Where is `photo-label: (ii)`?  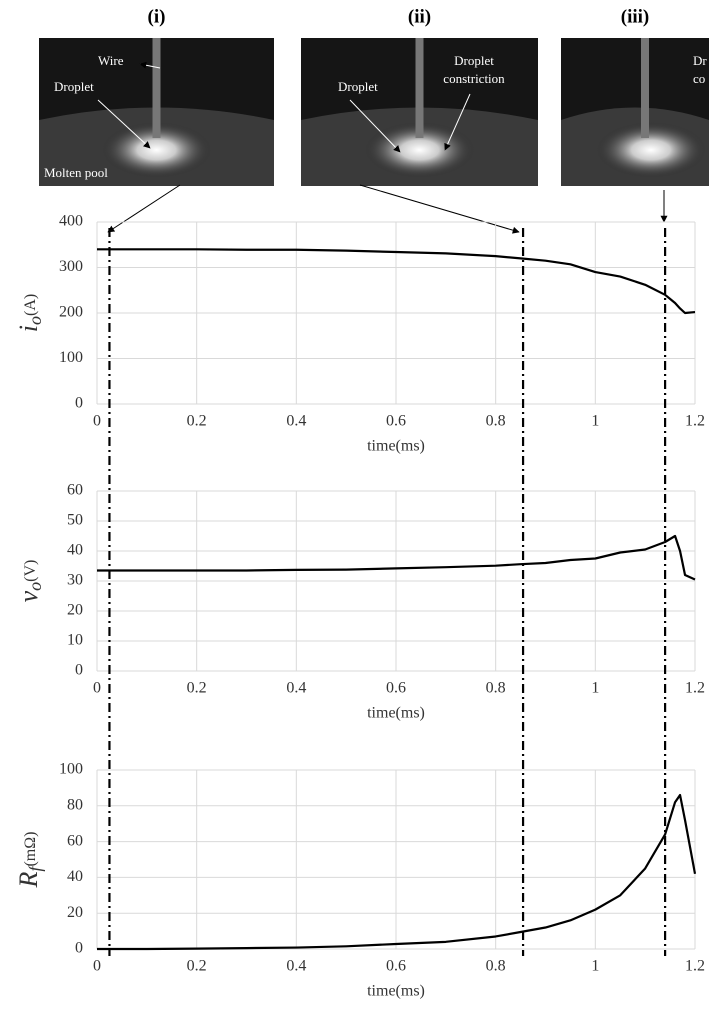 photo-label: (ii) is located at coordinates (419, 16).